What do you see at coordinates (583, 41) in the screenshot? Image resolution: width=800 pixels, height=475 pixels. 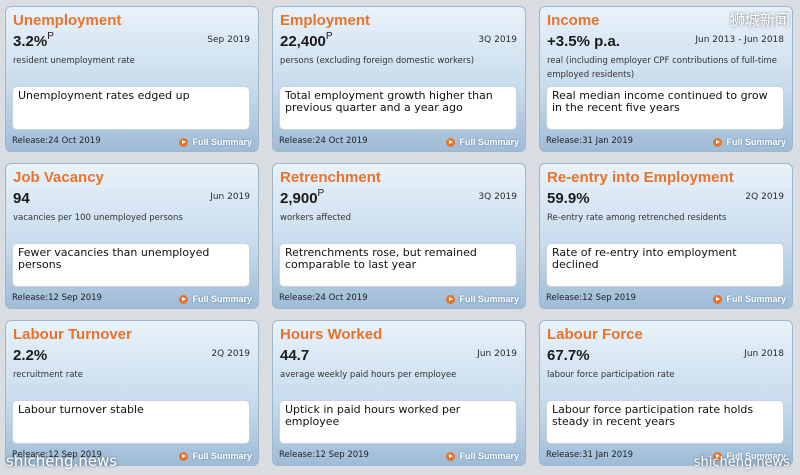 I see `card-value: +3.5% p.a.` at bounding box center [583, 41].